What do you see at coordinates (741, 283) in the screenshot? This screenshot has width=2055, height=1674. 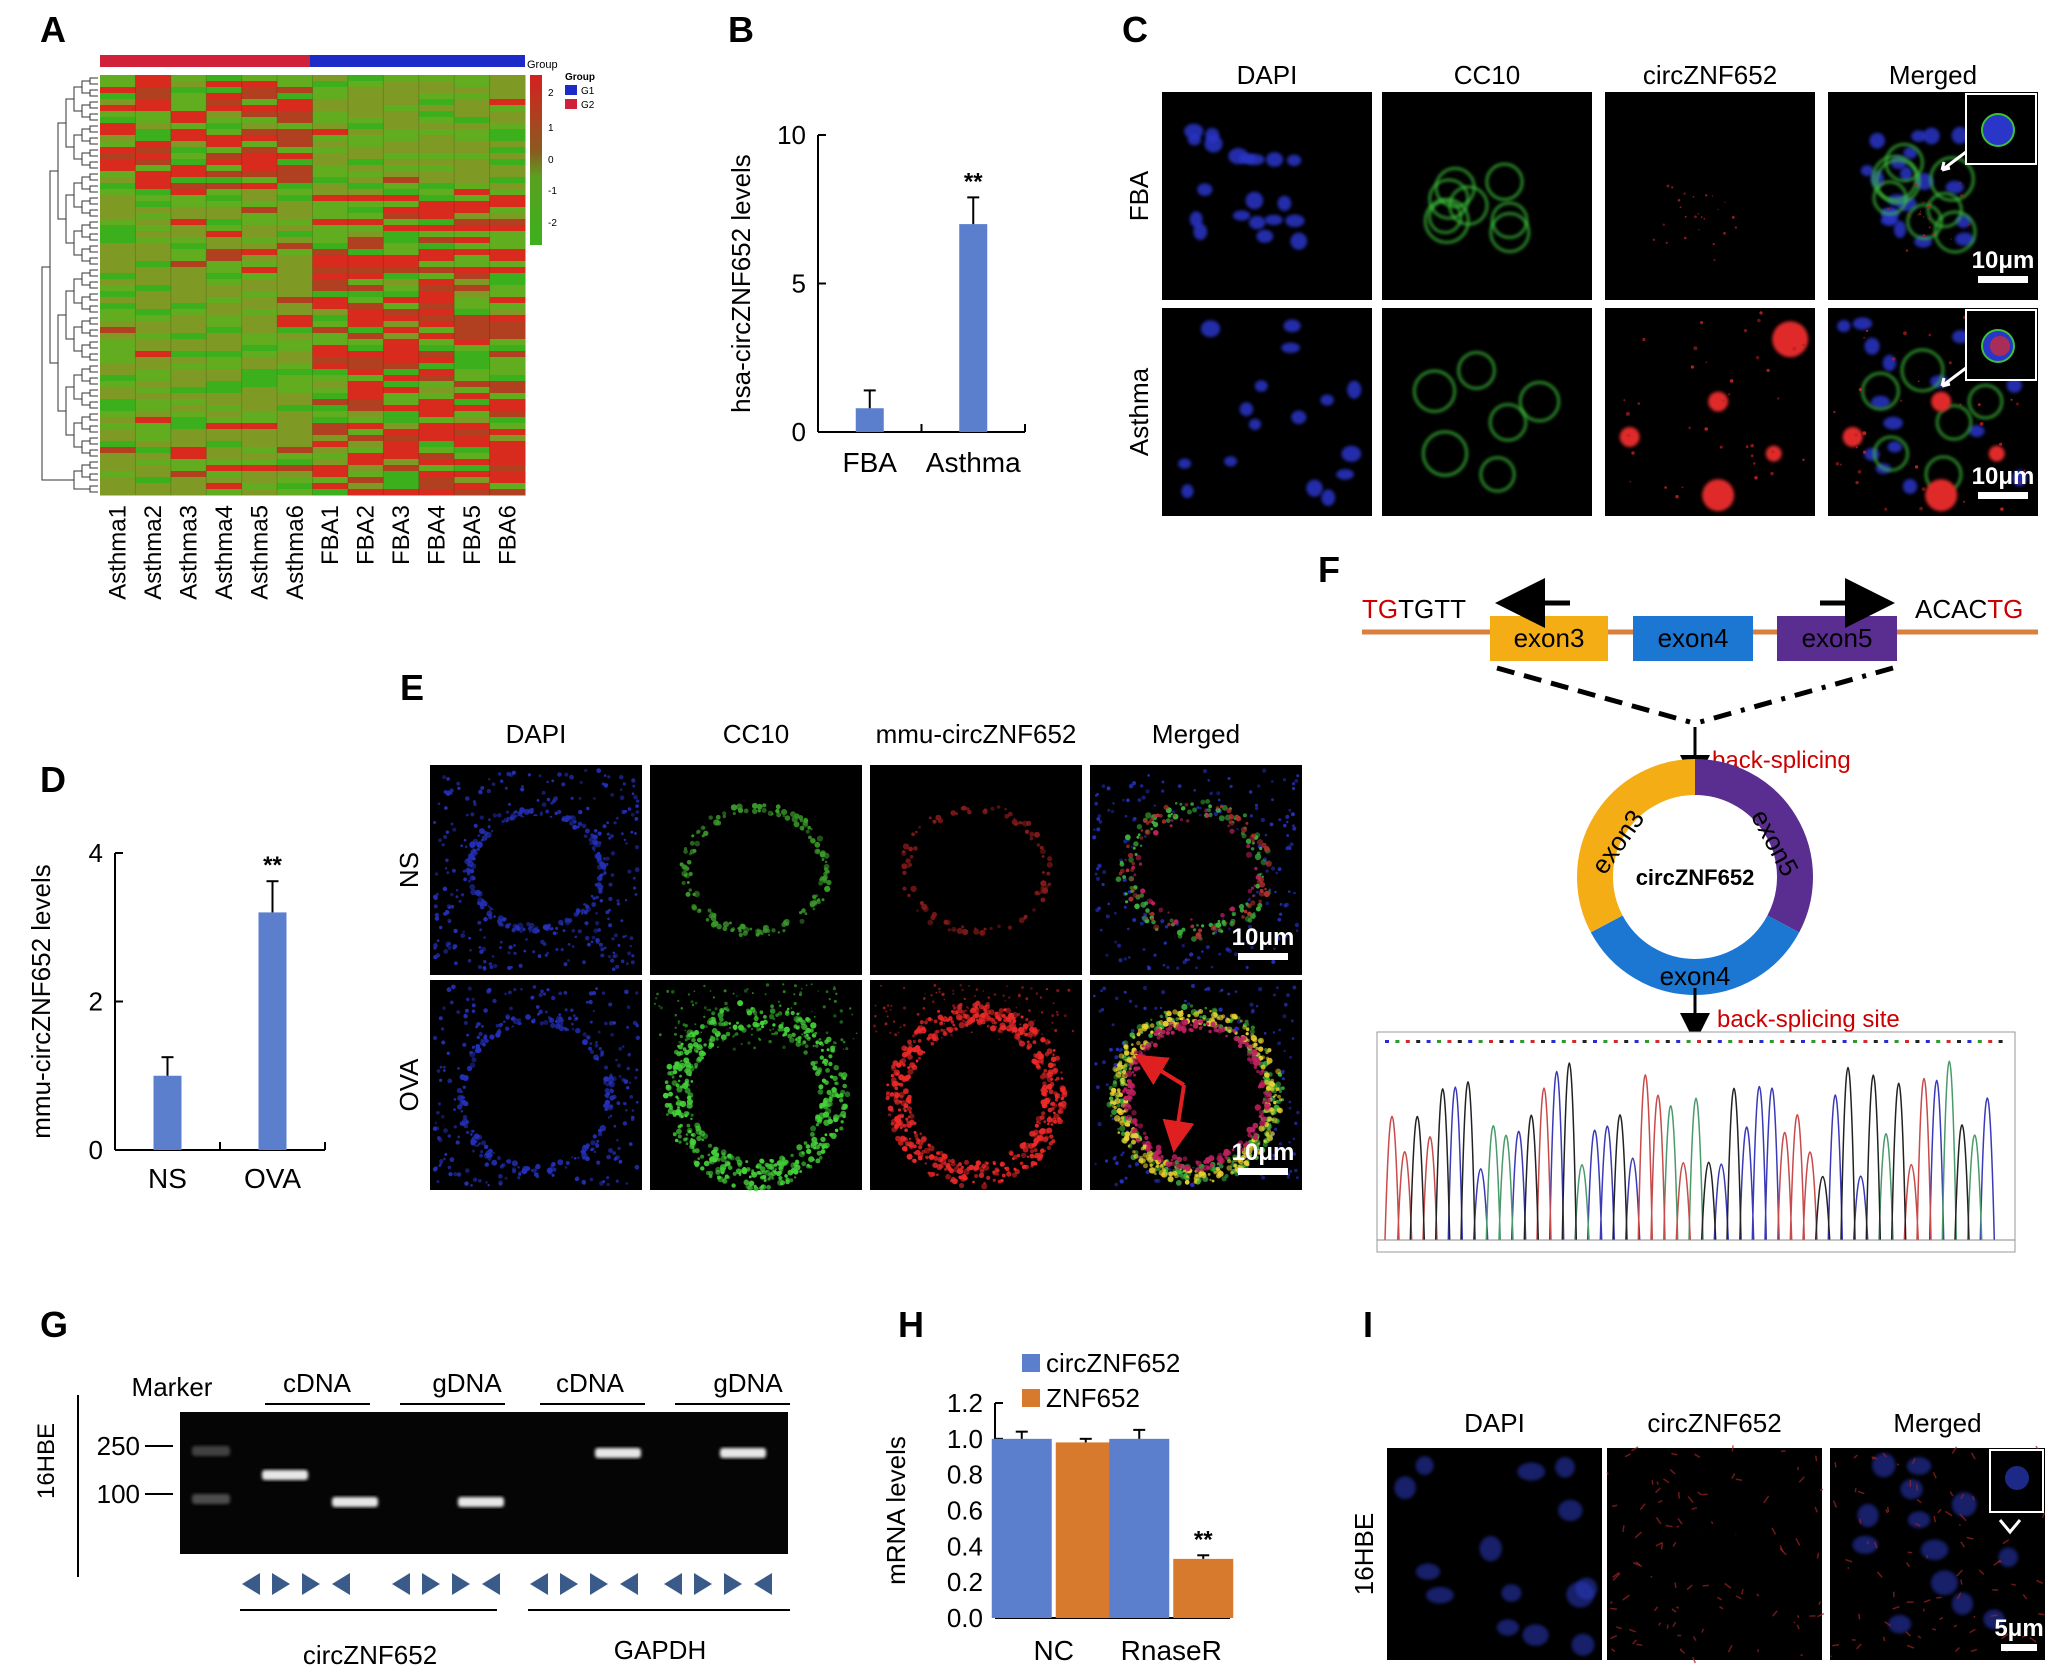 I see `y-axis-title: hsa-circZNF652 levels` at bounding box center [741, 283].